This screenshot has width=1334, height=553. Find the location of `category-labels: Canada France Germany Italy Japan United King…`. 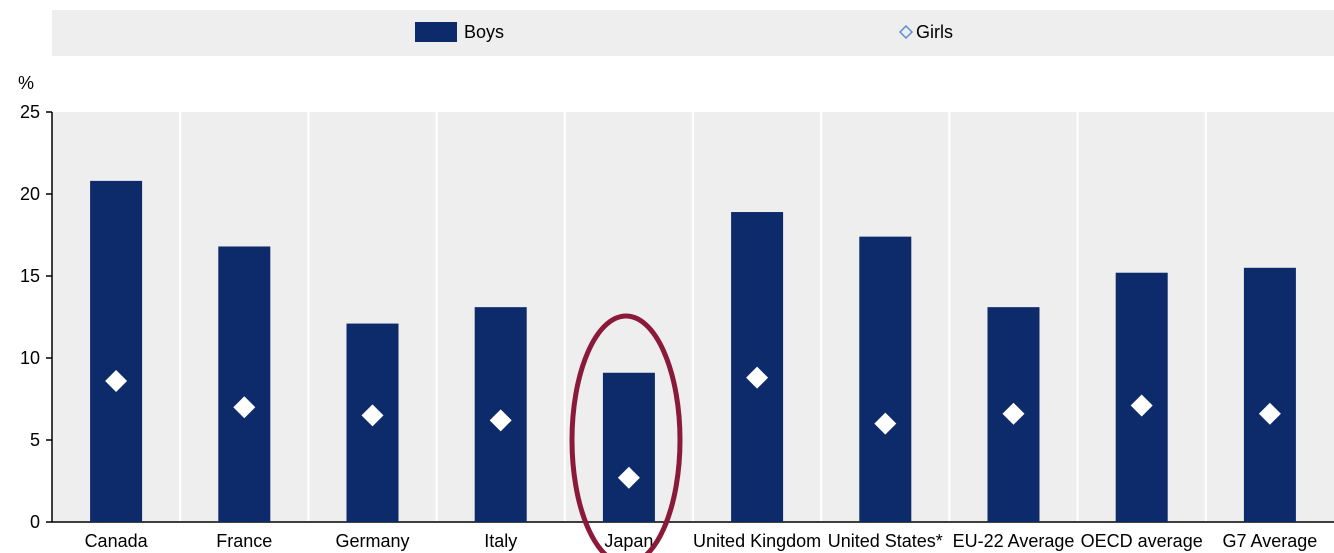

category-labels: Canada France Germany Italy Japan United King… is located at coordinates (701, 541).